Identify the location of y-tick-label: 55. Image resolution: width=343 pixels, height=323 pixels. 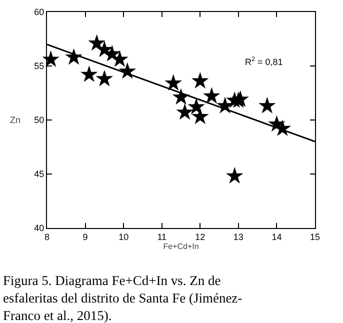
(39, 66).